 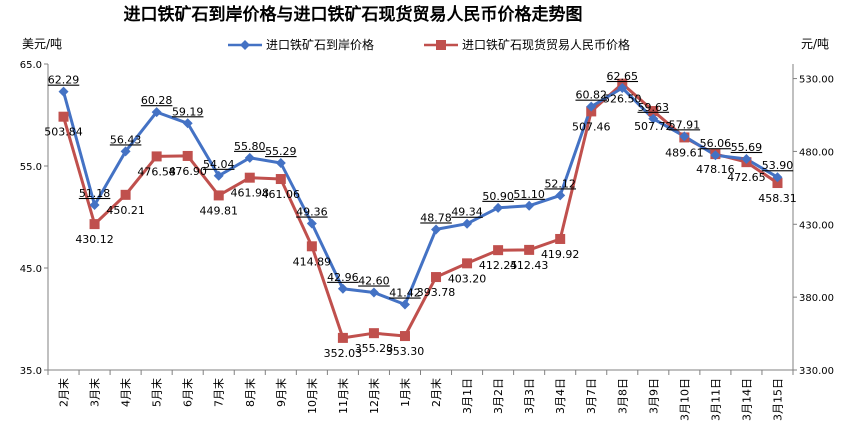 What do you see at coordinates (42, 44) in the screenshot?
I see `left-axis-unit: 美元/吨` at bounding box center [42, 44].